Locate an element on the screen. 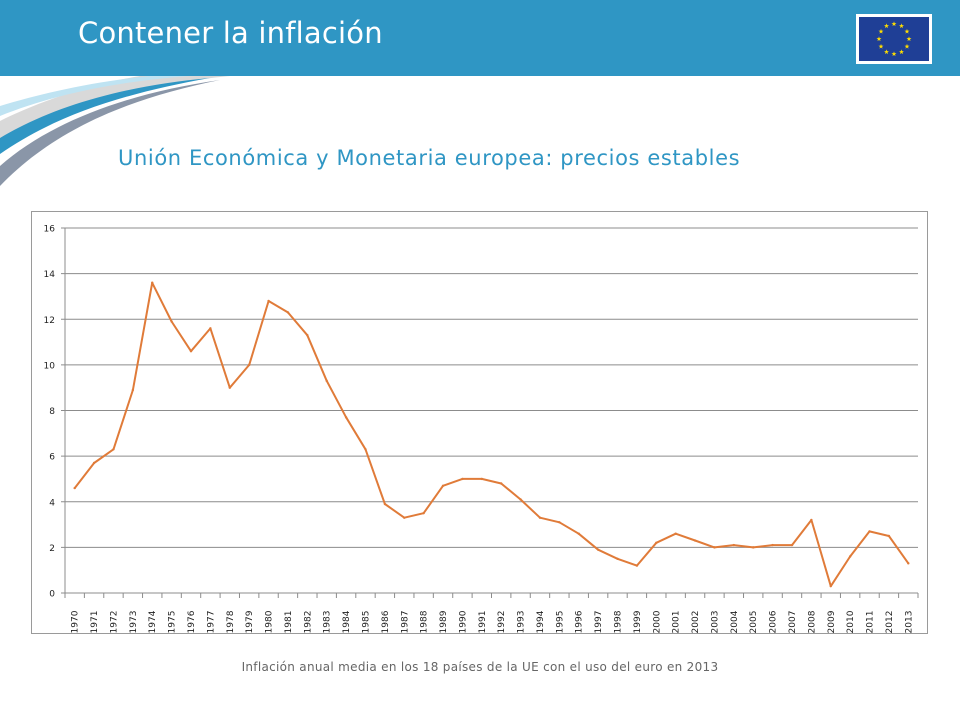 This screenshot has height=720, width=960. y-tick-label: 2 is located at coordinates (52, 549).